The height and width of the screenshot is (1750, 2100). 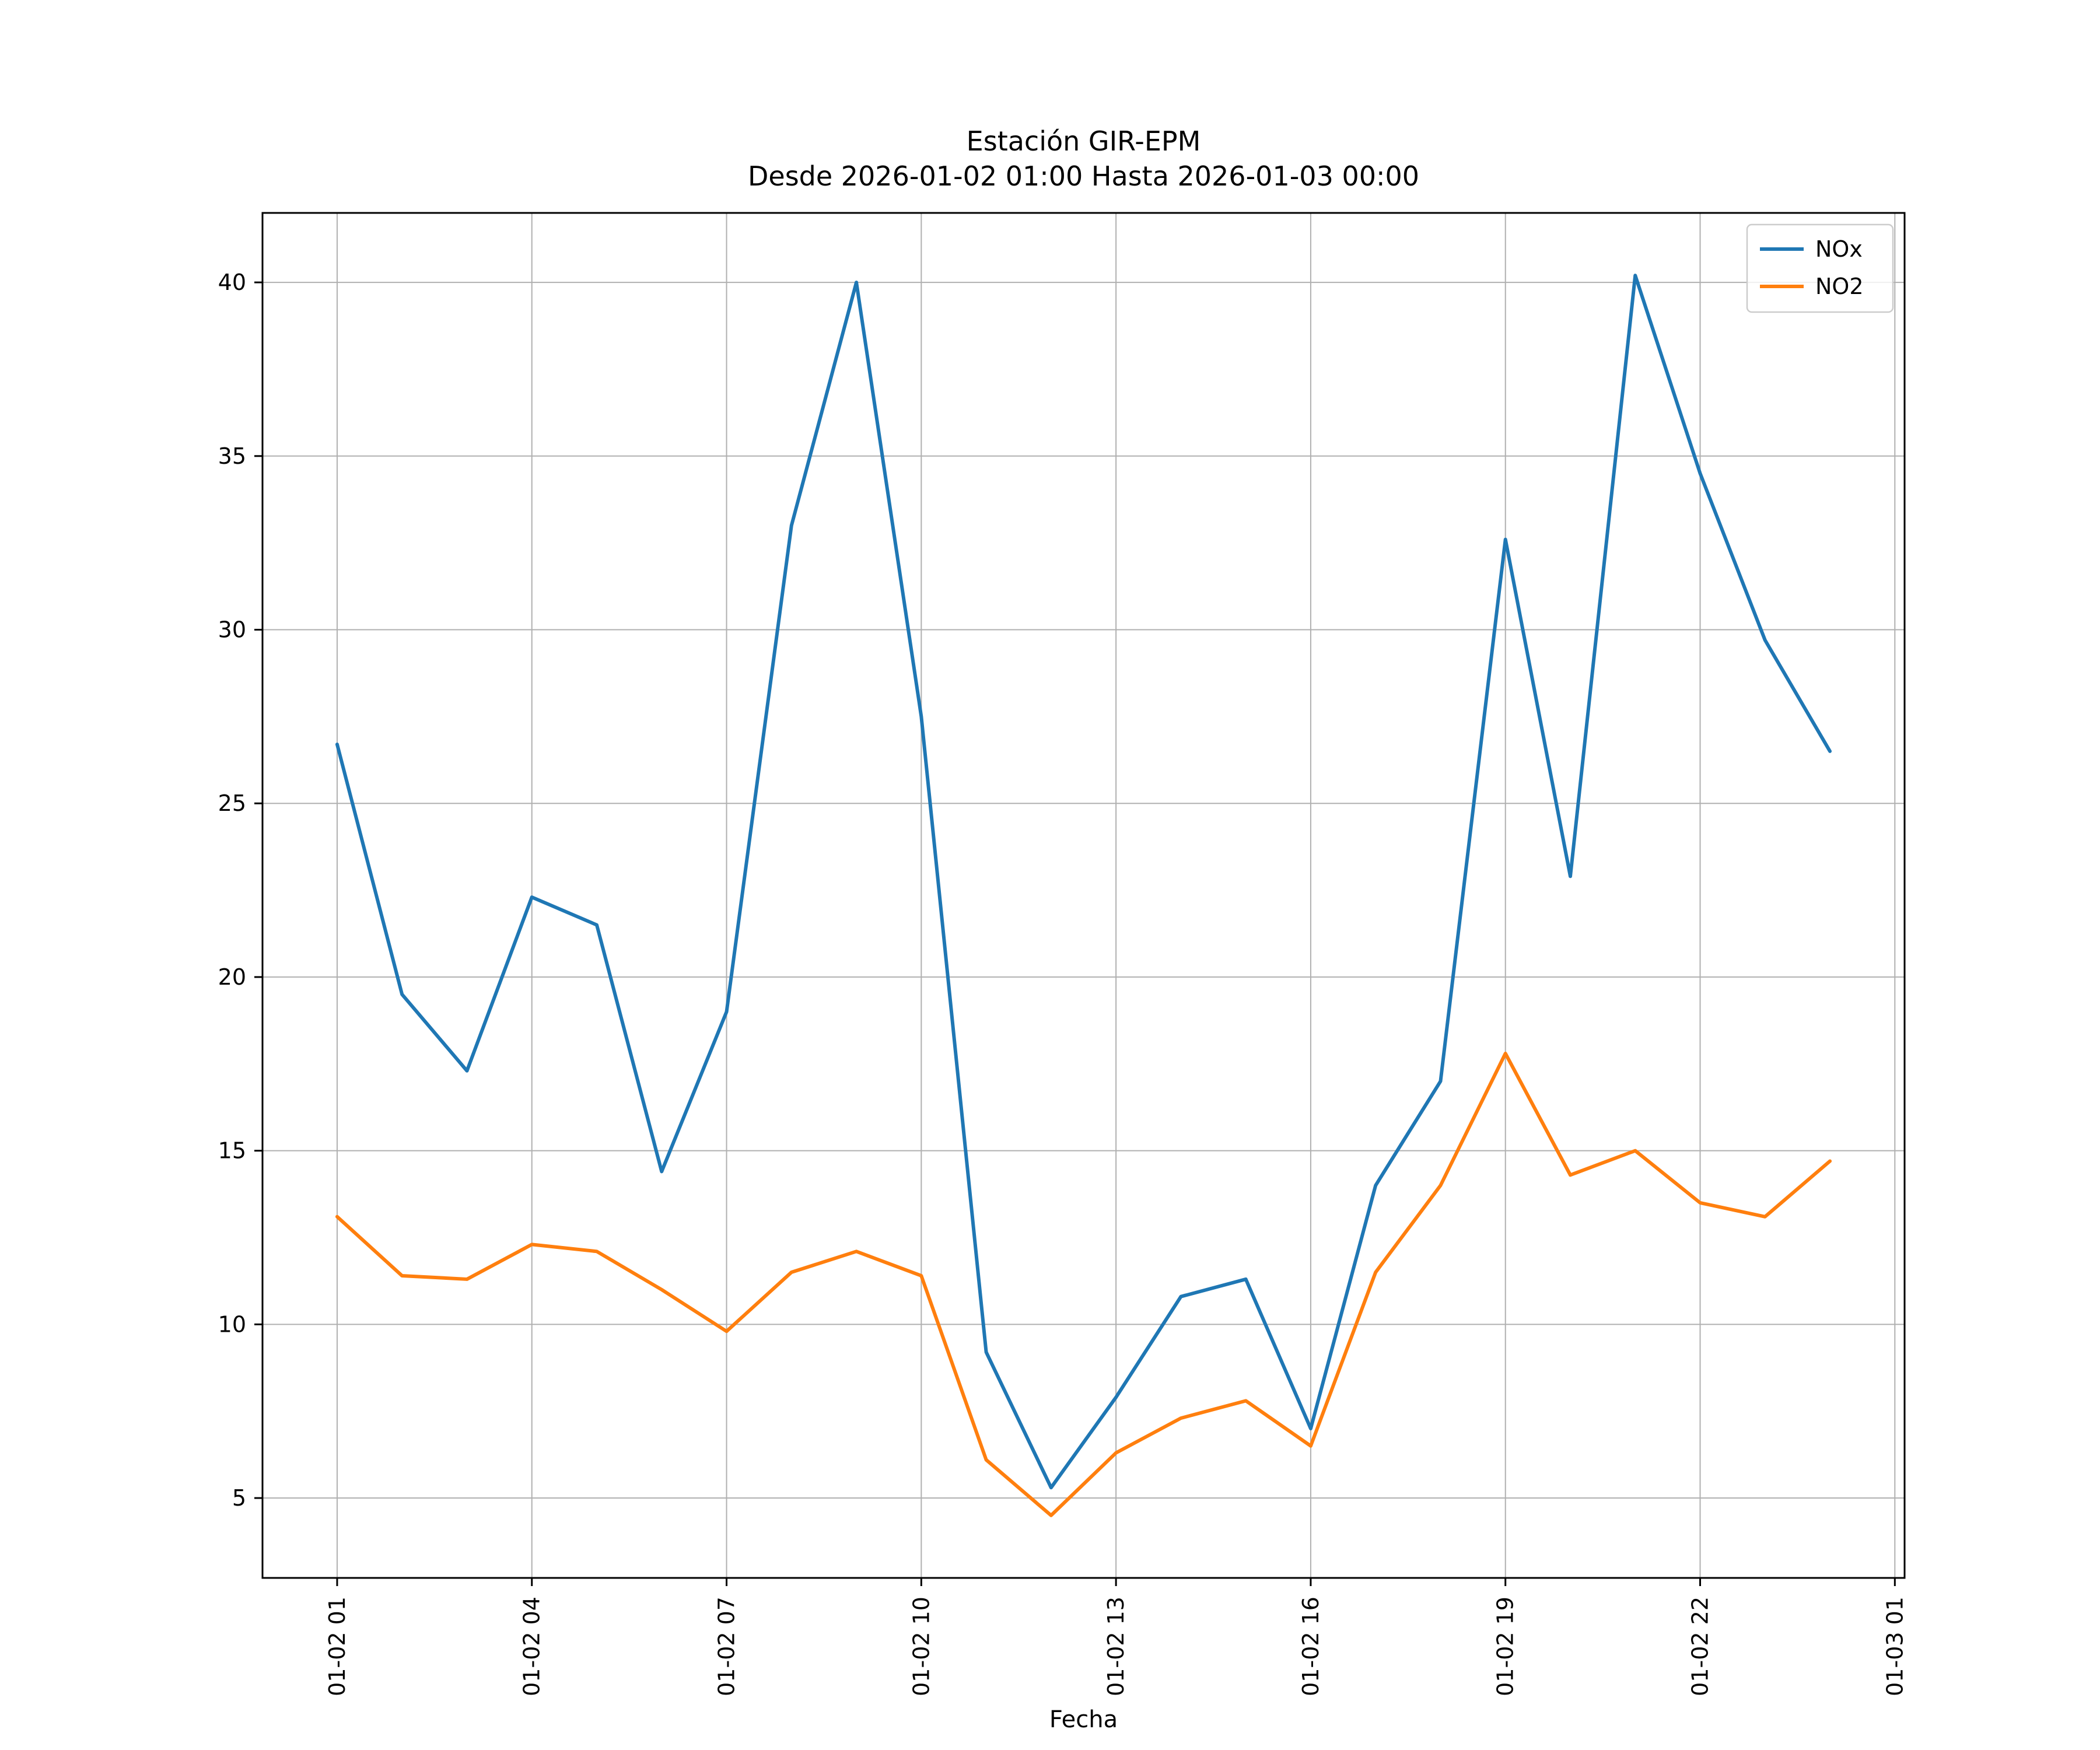 I want to click on y-tick-label: 20, so click(x=232, y=977).